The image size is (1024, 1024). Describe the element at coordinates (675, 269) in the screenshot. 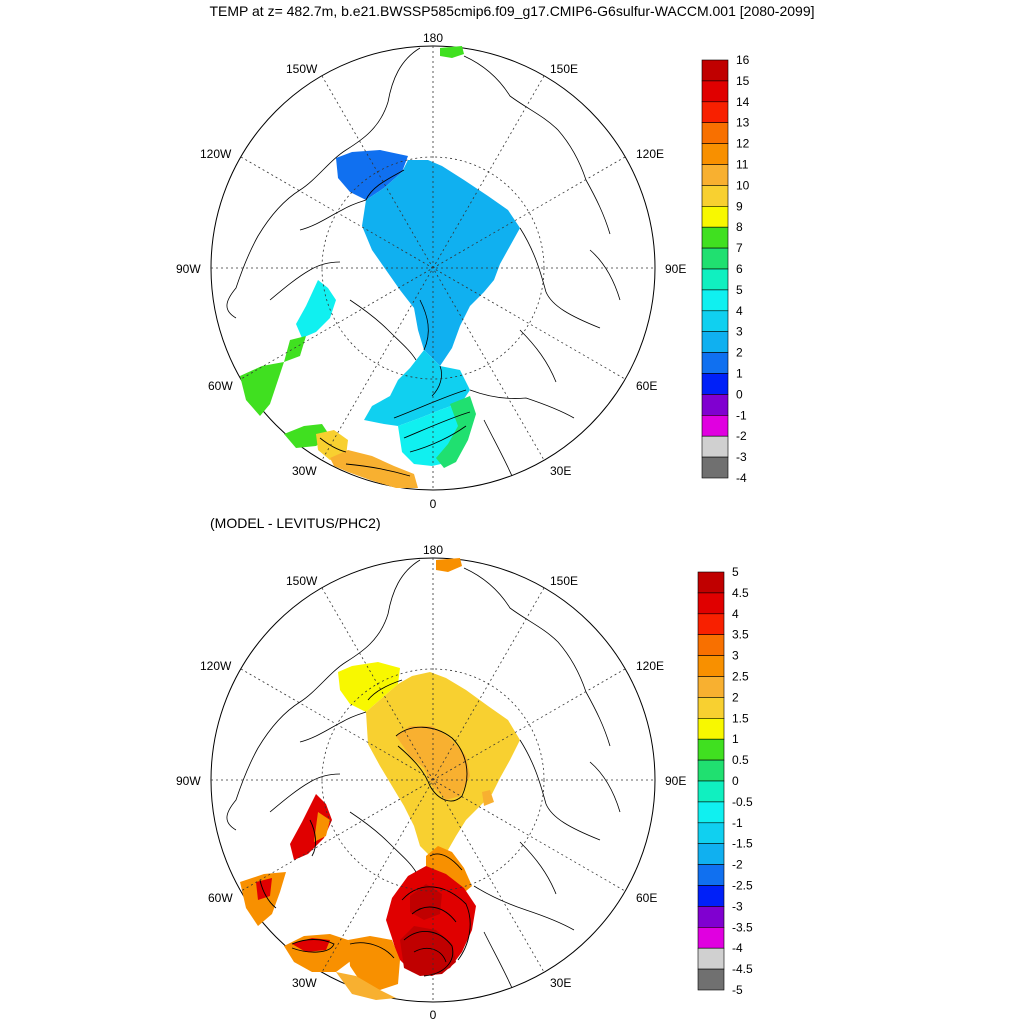

I see `top-label-90e: 90E` at that location.